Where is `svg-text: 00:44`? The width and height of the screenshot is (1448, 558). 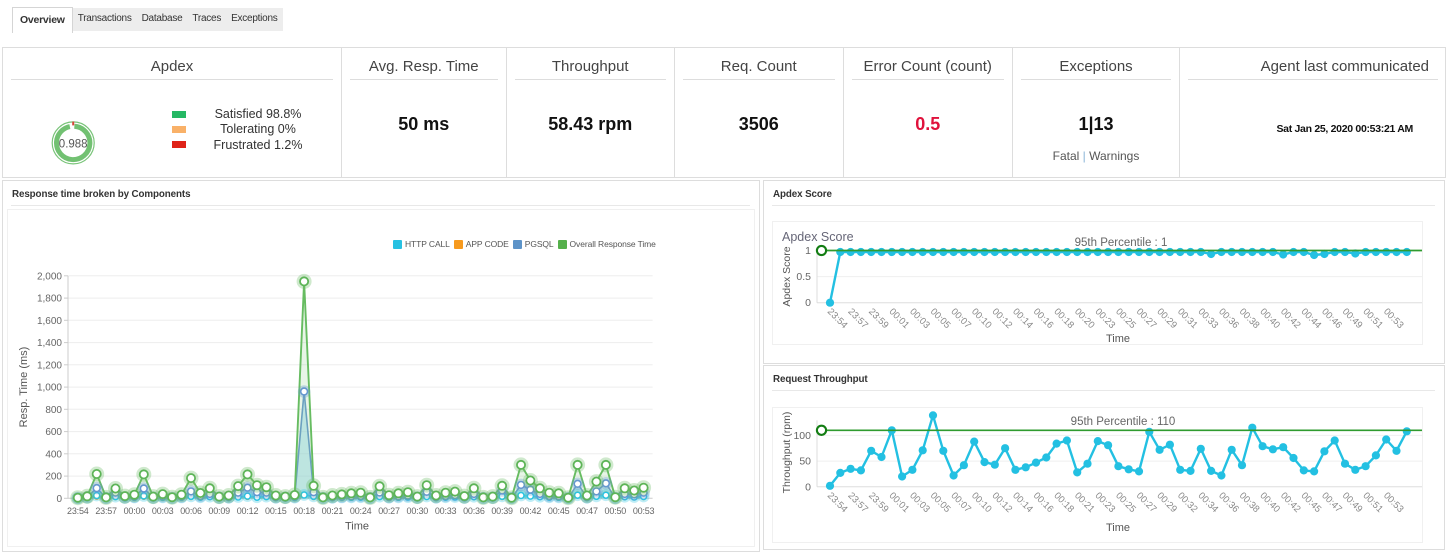 svg-text: 00:44 is located at coordinates (1311, 318).